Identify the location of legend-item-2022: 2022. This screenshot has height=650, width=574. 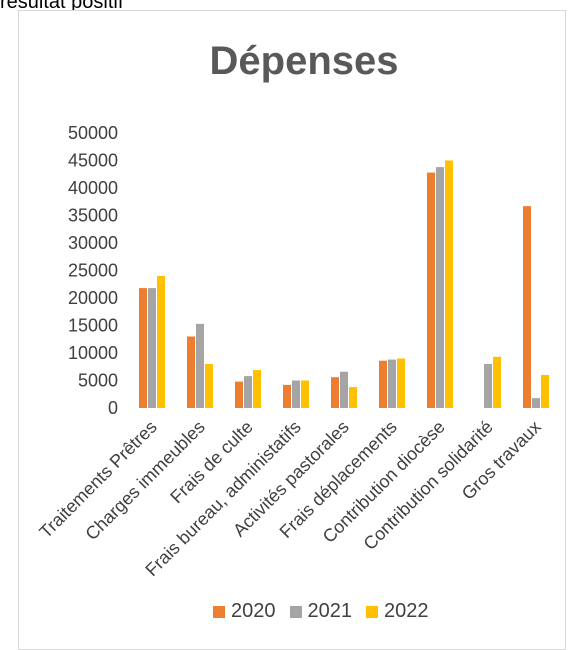
(397, 611).